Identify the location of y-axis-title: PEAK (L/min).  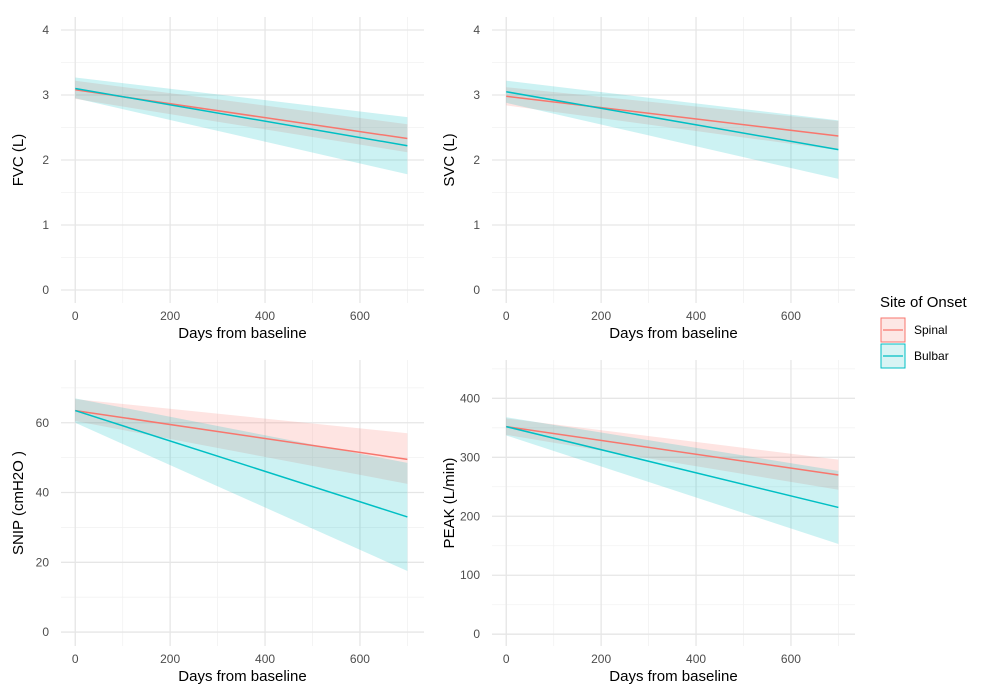
(449, 503).